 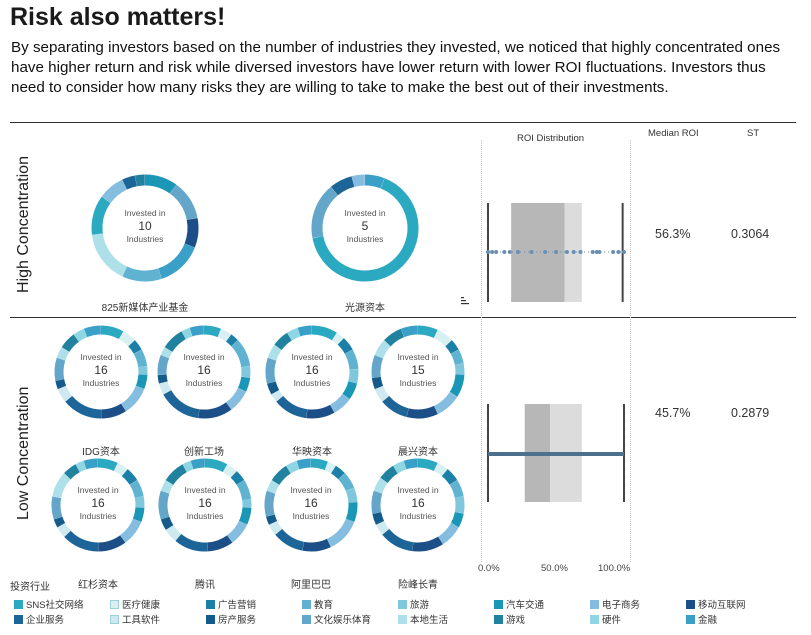 I want to click on legend-item: 文化娱乐体育, so click(x=336, y=619).